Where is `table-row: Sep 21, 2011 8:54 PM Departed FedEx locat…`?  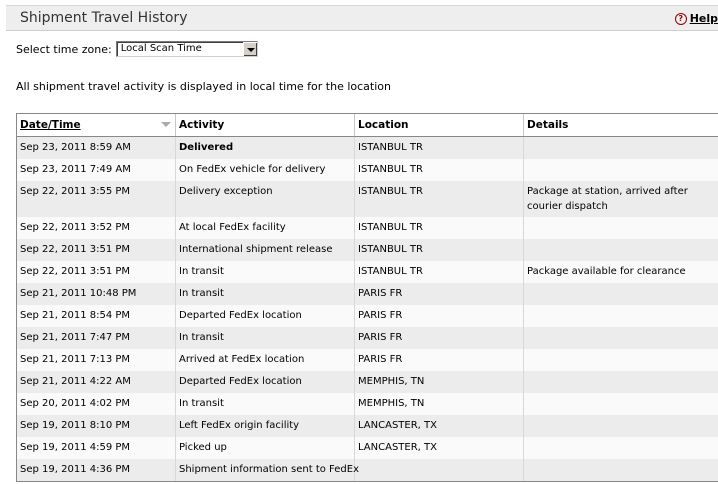
table-row: Sep 21, 2011 8:54 PM Departed FedEx locat… is located at coordinates (367, 316).